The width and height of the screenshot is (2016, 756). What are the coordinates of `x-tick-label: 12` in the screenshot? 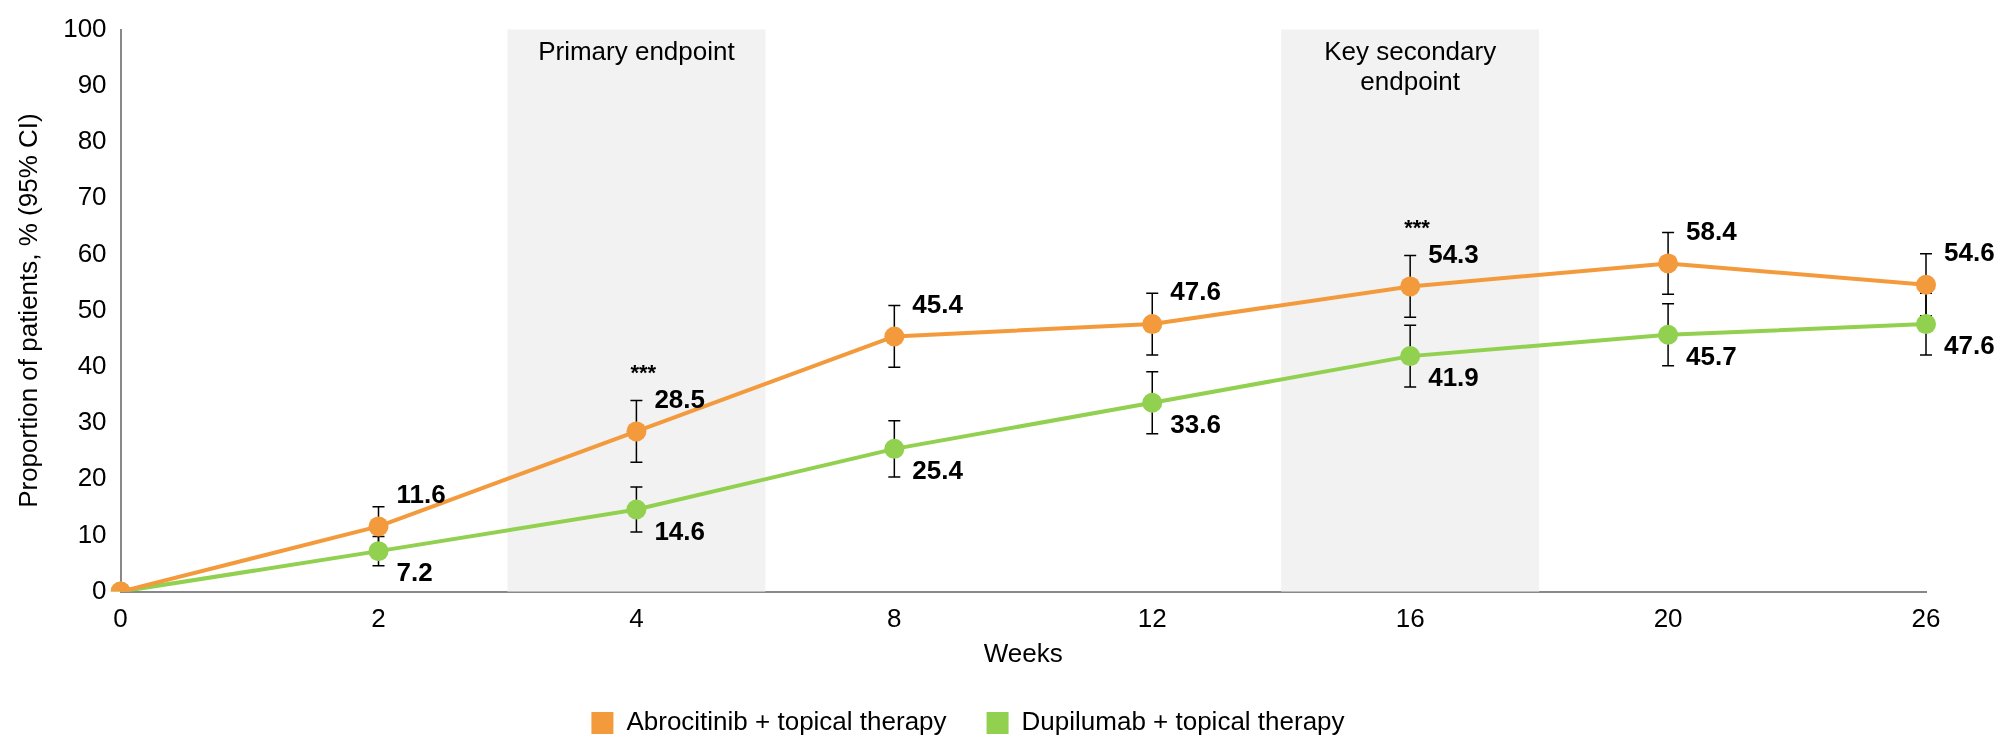 It's located at (1152, 618).